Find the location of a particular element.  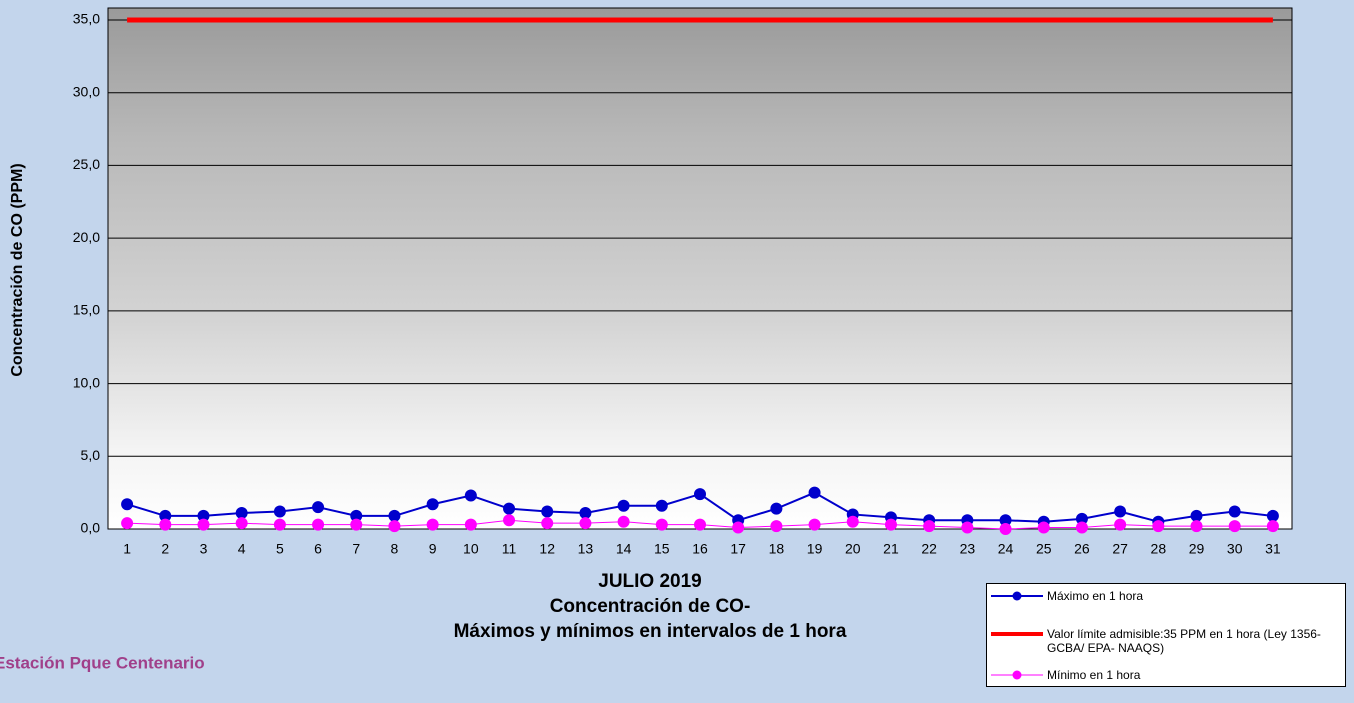

x-tick-label: 1 is located at coordinates (127, 549).